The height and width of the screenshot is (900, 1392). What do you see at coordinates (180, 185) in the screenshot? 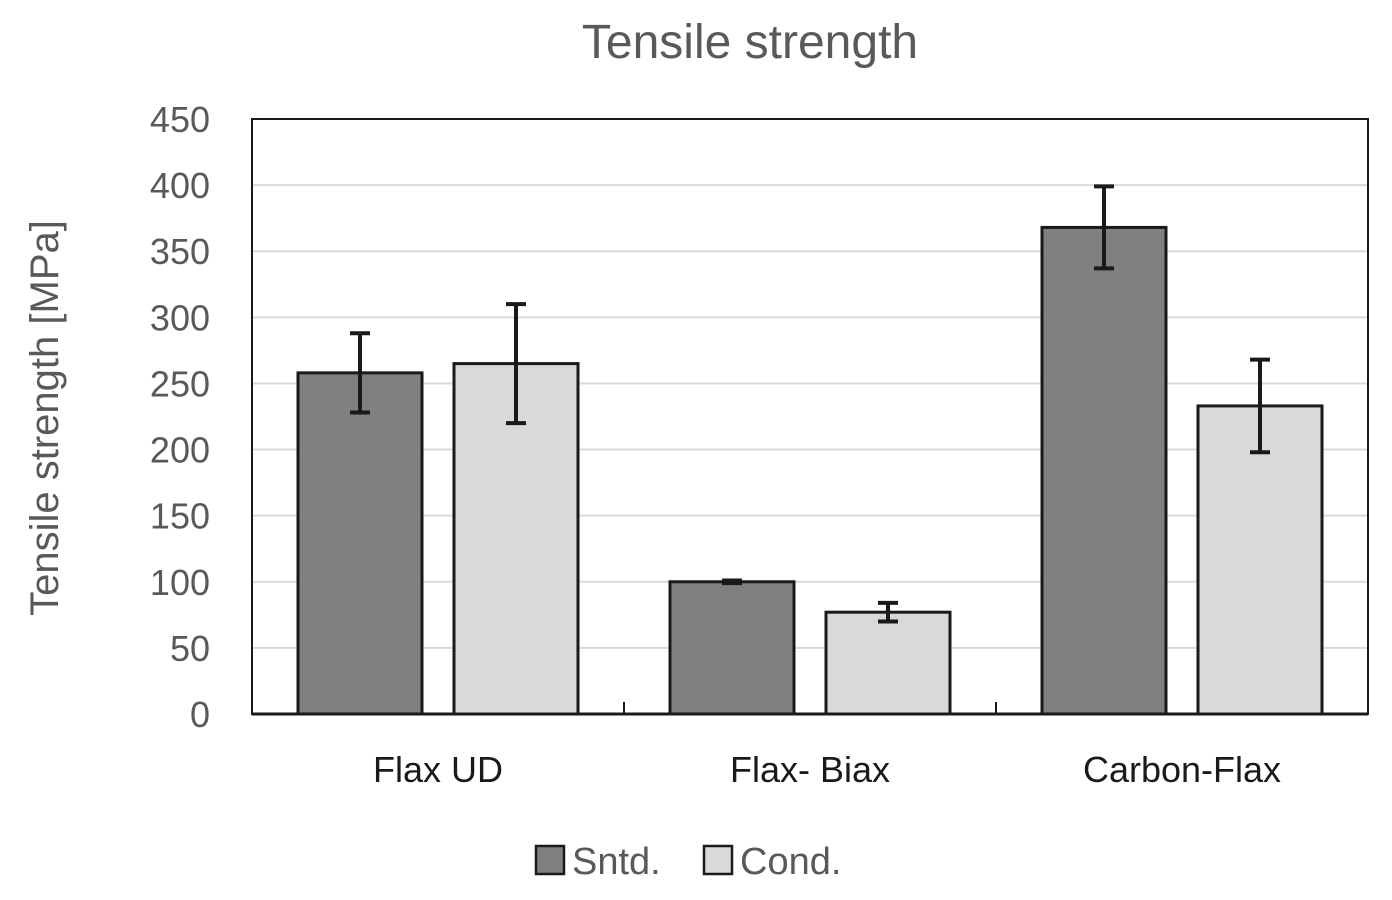
I see `y-tick-label: 400` at bounding box center [180, 185].